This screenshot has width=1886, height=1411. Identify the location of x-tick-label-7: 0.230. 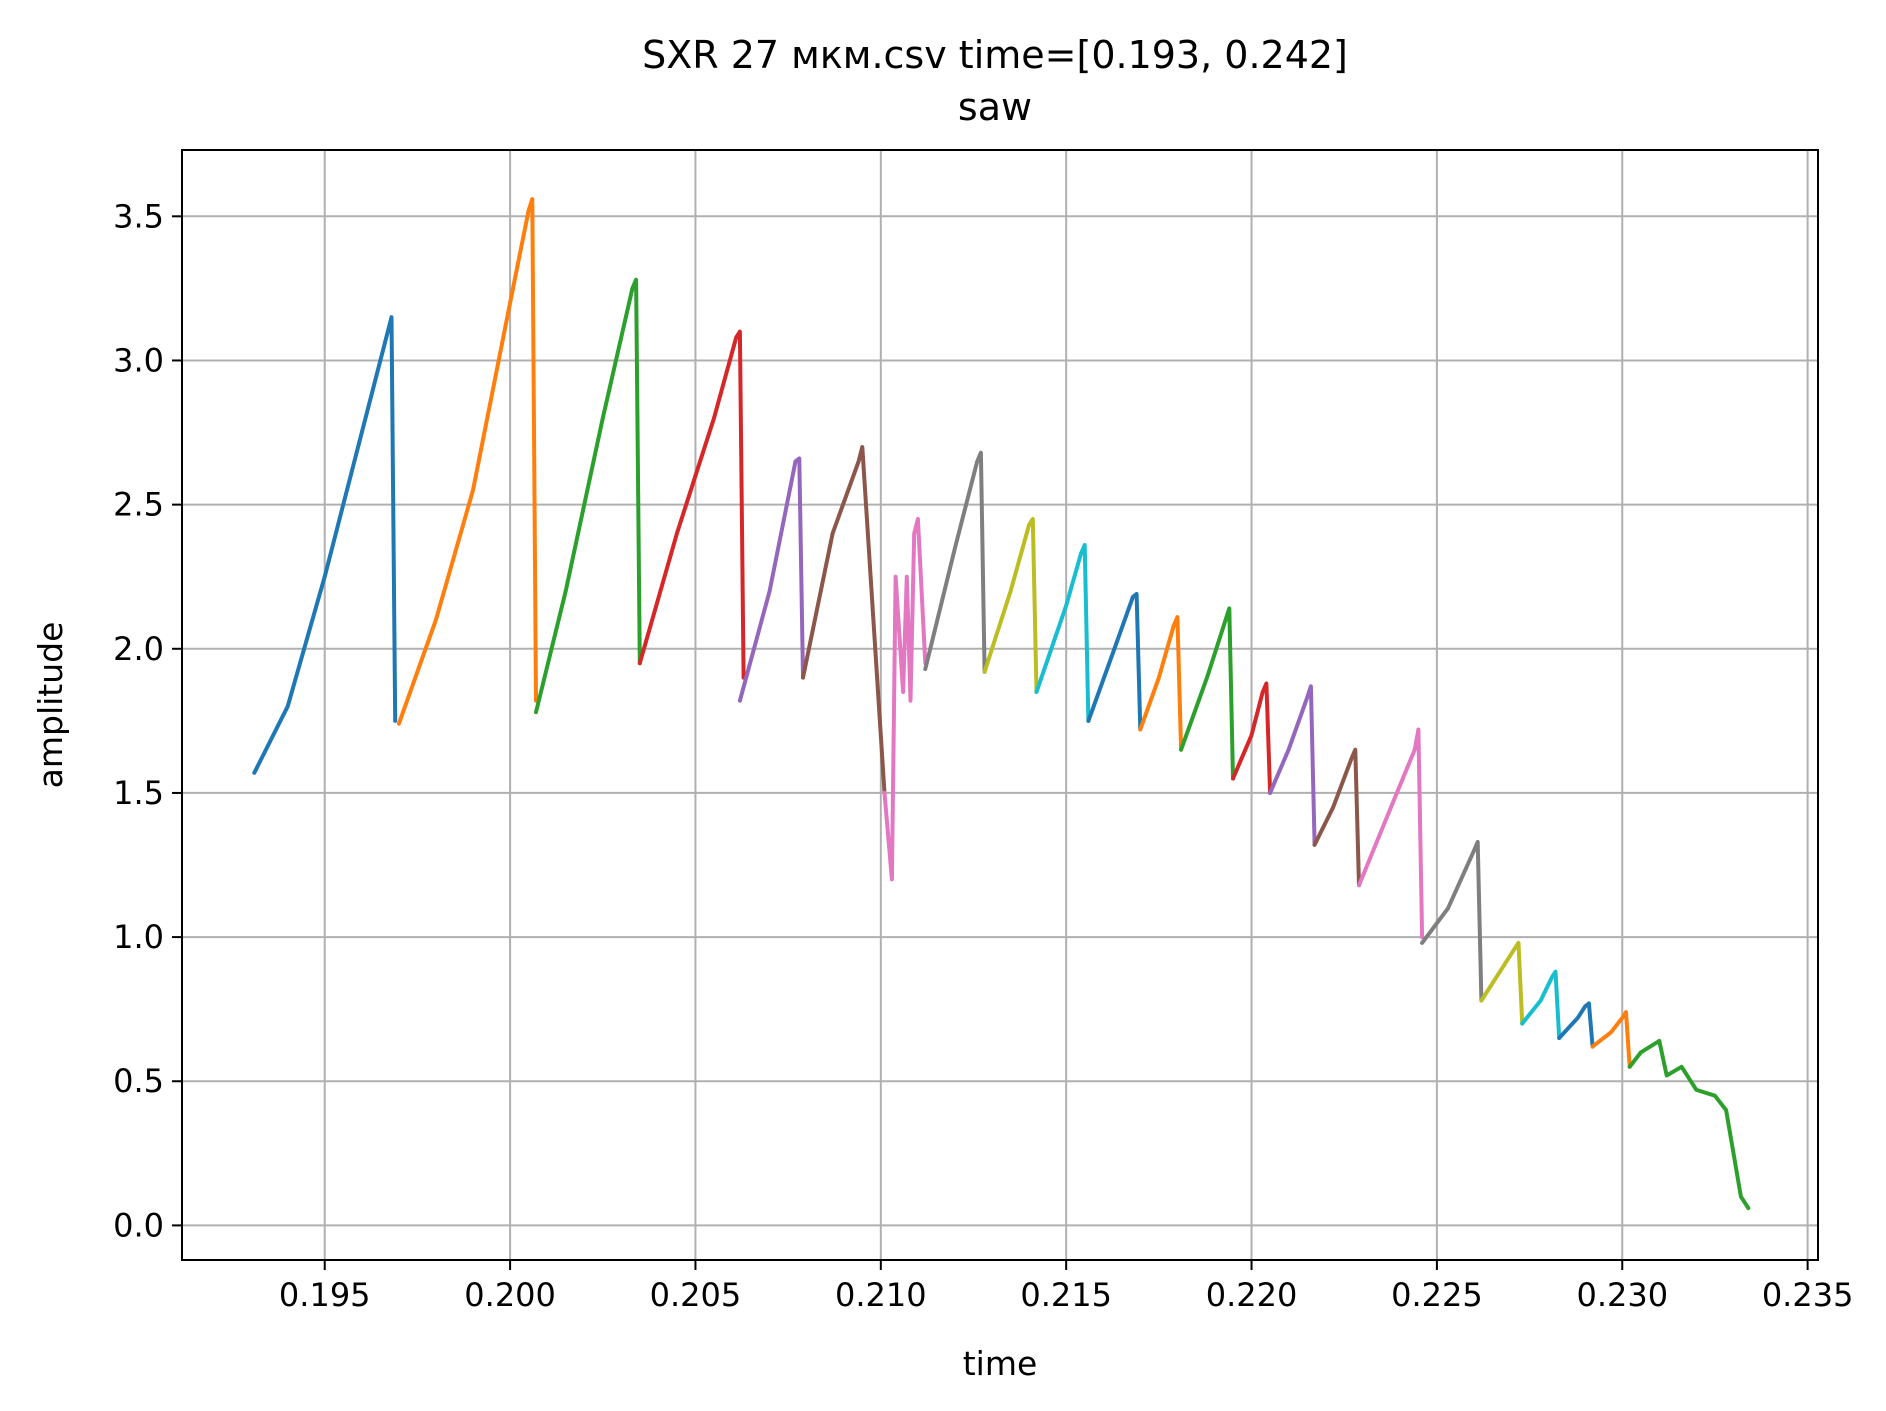
(1622, 1295).